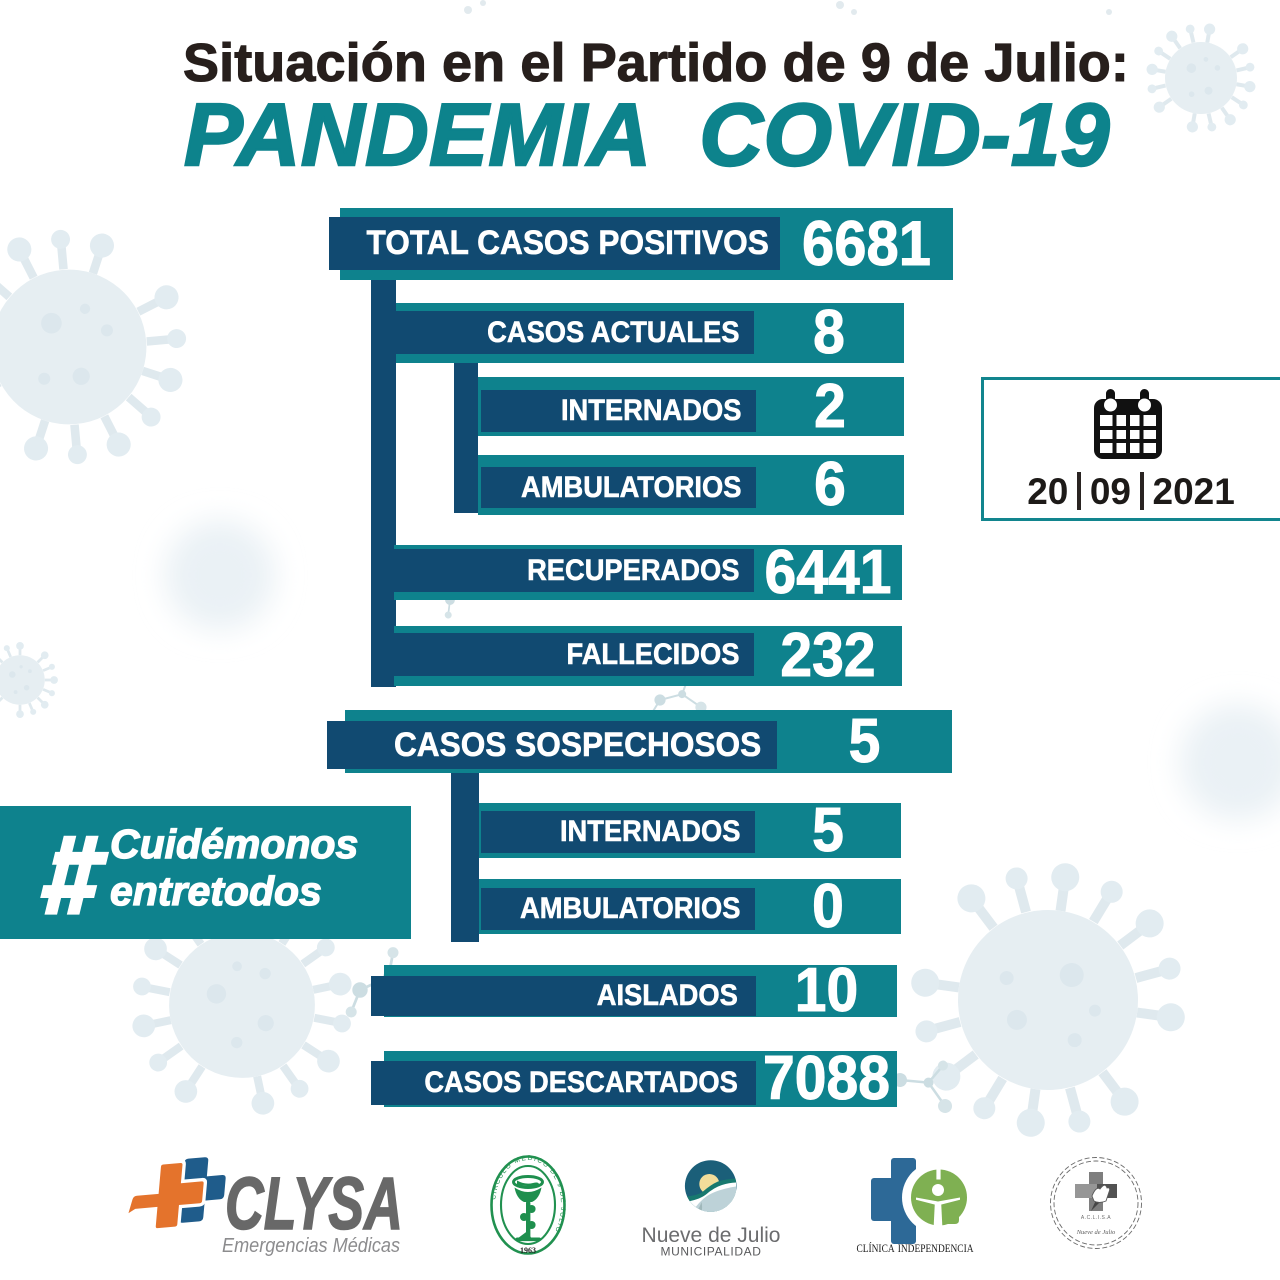  Describe the element at coordinates (311, 1246) in the screenshot. I see `svg-text: Emergencias Médicas` at that location.